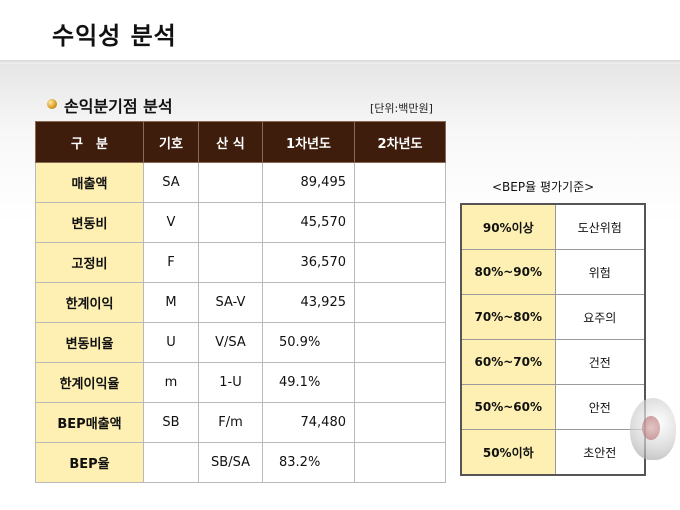 This screenshot has height=510, width=680. I want to click on criteria-range: 60%~70%, so click(508, 362).